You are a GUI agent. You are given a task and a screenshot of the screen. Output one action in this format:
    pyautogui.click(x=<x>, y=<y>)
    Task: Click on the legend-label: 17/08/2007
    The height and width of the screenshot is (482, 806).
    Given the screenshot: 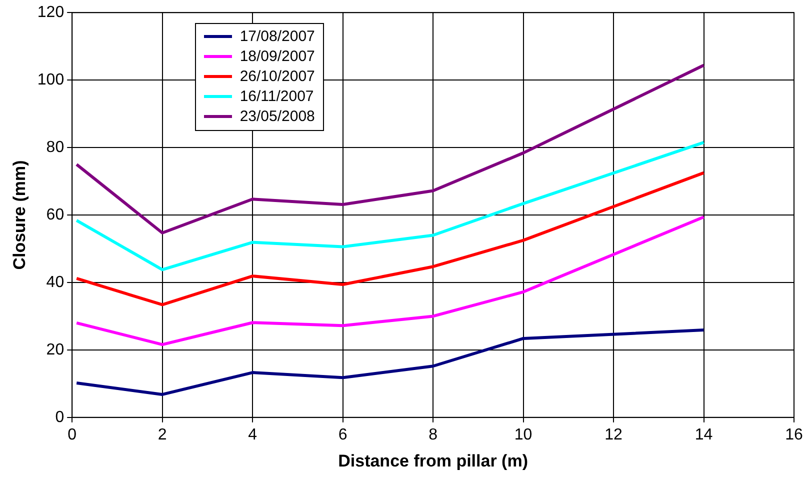 What is the action you would take?
    pyautogui.click(x=277, y=37)
    